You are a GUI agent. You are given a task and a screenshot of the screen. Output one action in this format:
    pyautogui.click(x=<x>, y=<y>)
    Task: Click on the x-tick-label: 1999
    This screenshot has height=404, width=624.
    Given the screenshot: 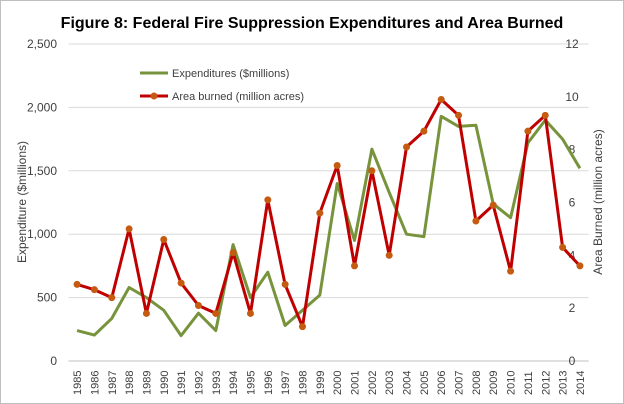 What is the action you would take?
    pyautogui.click(x=321, y=383)
    